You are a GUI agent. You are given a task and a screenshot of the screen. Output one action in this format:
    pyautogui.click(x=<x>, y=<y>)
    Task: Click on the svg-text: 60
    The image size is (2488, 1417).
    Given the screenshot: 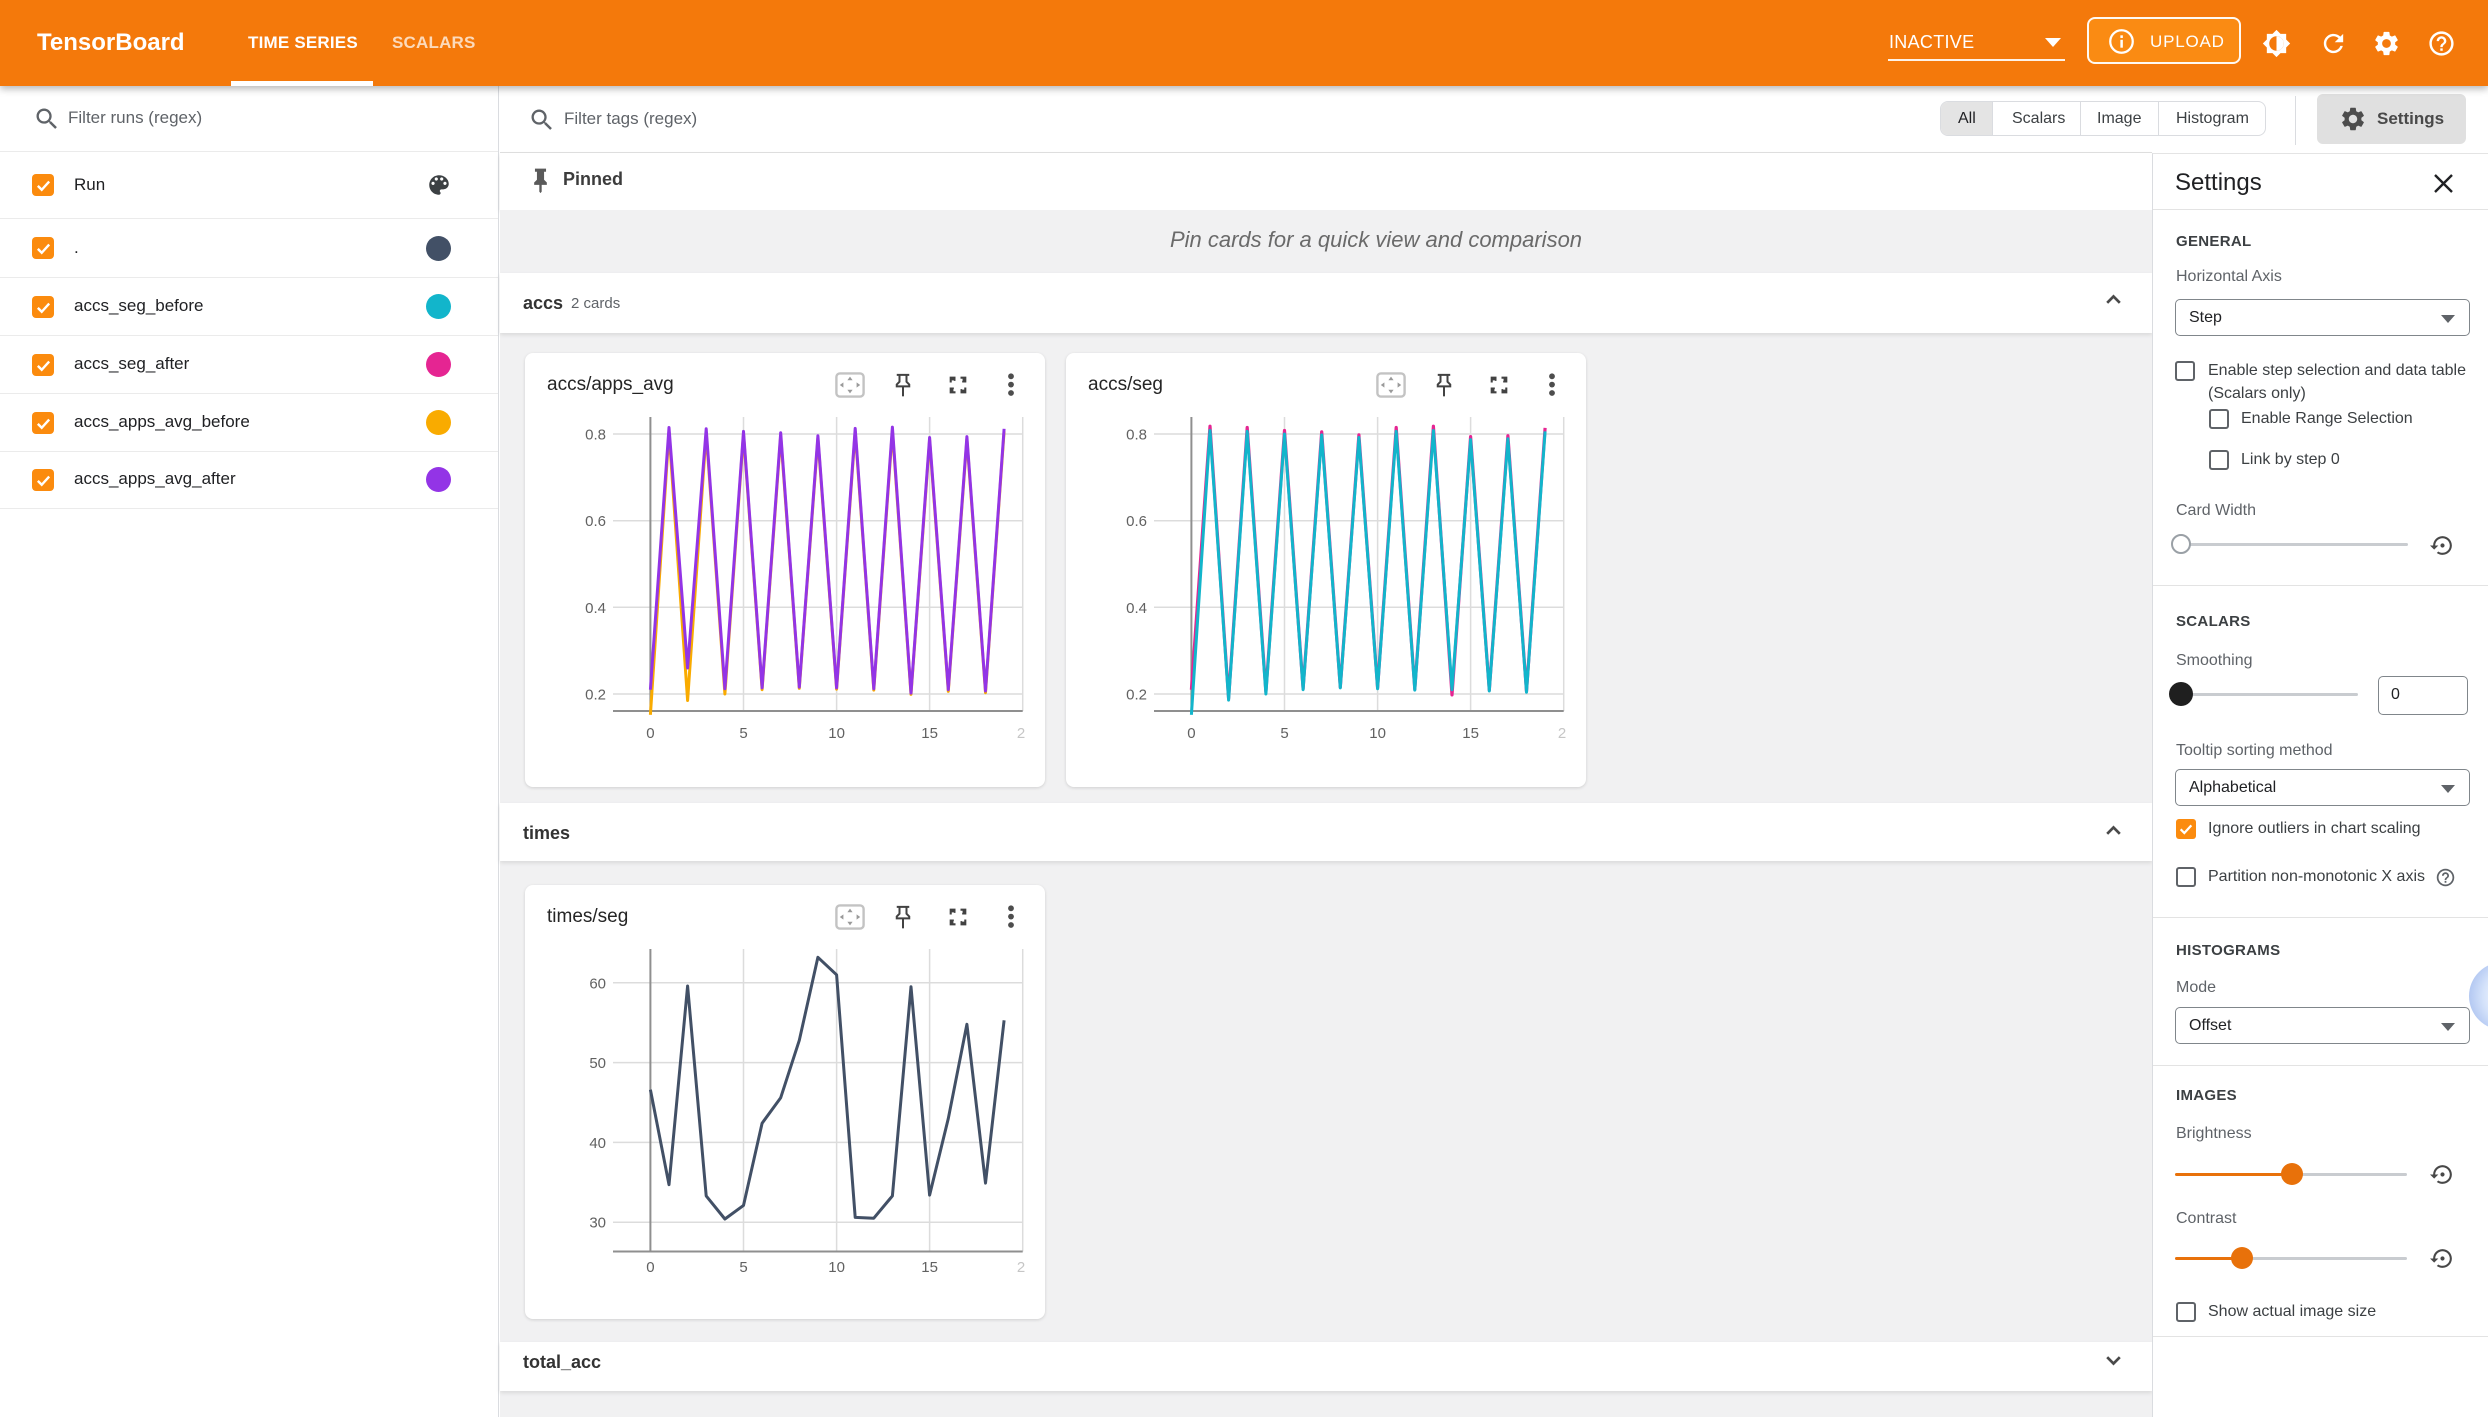 What is the action you would take?
    pyautogui.click(x=597, y=983)
    